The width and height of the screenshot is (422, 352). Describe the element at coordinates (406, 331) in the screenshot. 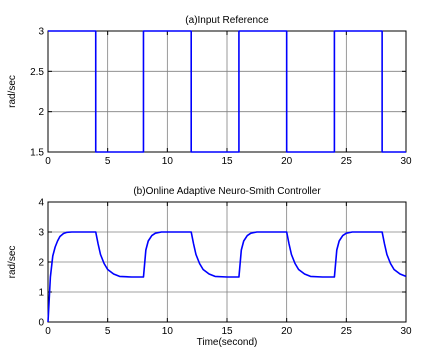

I see `plot-b-xtick-label: 30` at that location.